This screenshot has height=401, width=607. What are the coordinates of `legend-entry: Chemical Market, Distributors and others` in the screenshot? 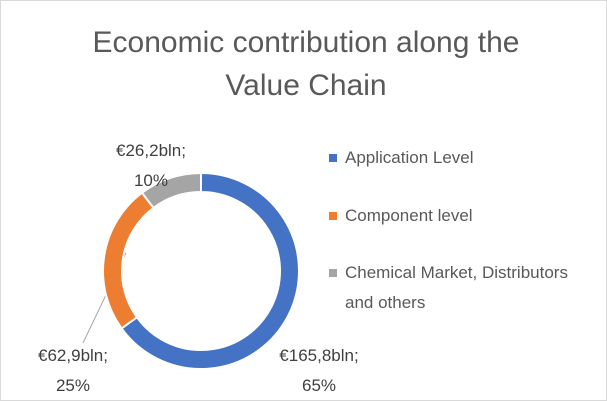 It's located at (462, 288).